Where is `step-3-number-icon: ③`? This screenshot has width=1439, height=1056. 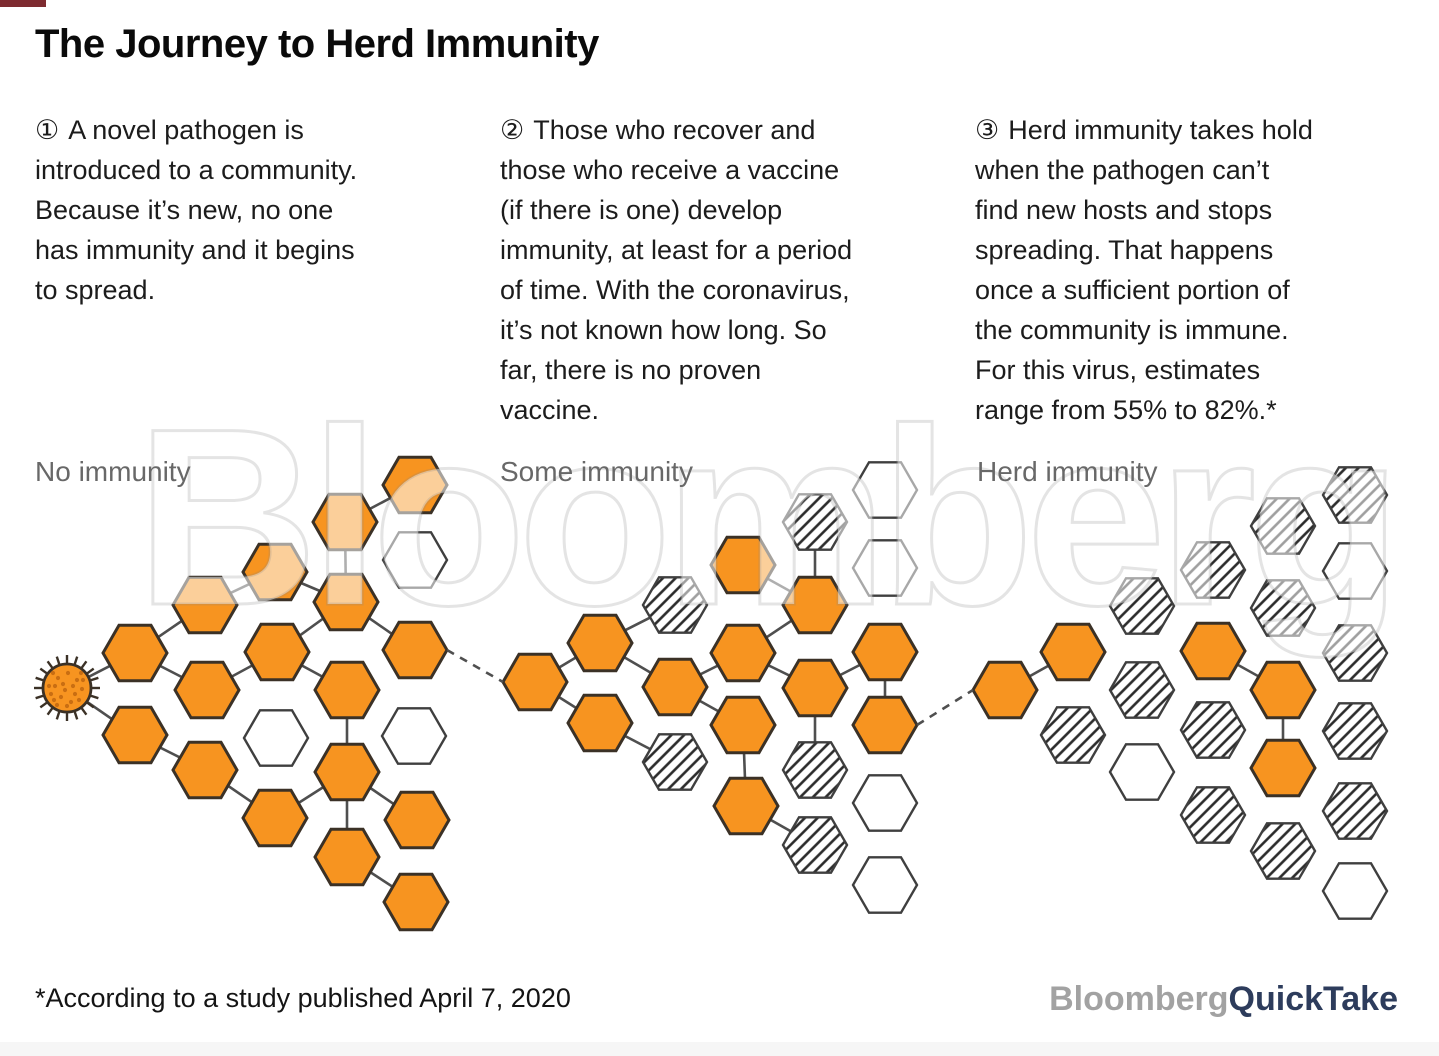 step-3-number-icon: ③ is located at coordinates (987, 130).